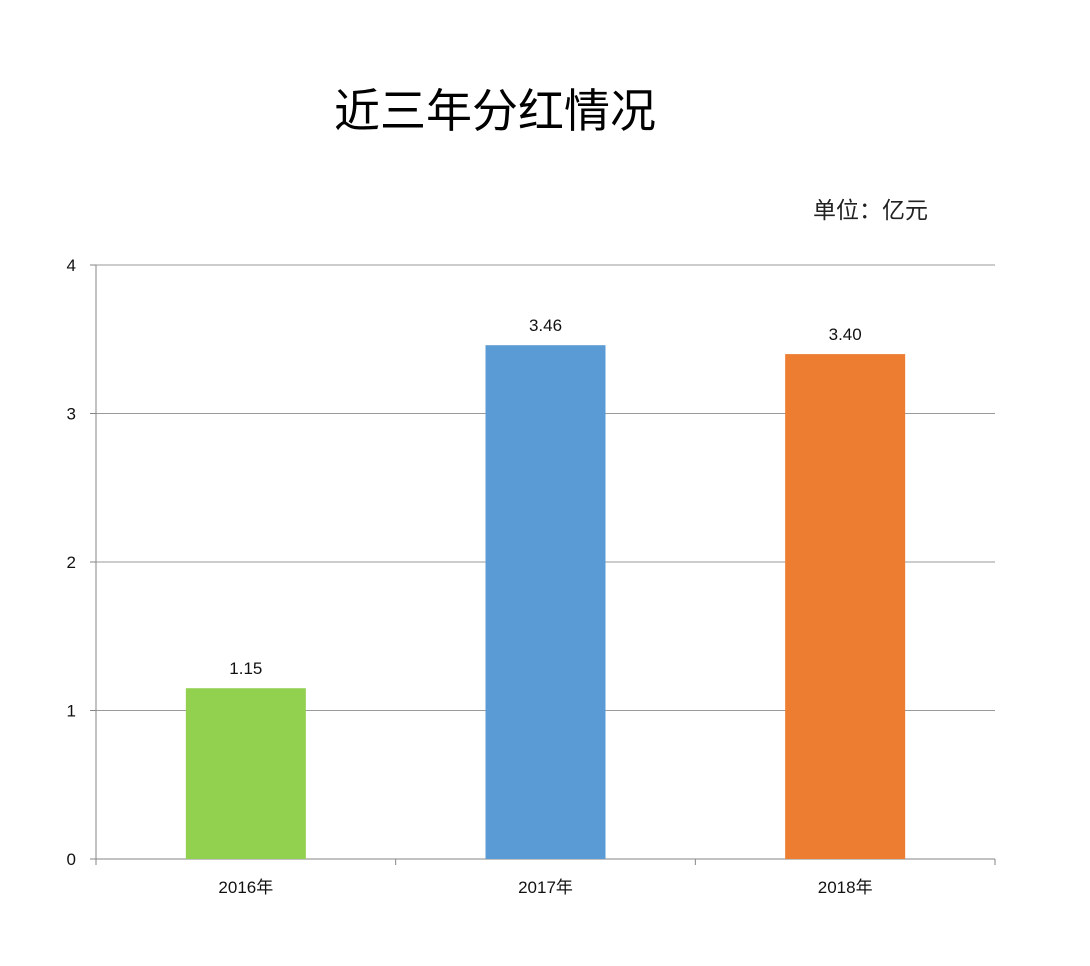  What do you see at coordinates (545, 602) in the screenshot?
I see `bar-2017年` at bounding box center [545, 602].